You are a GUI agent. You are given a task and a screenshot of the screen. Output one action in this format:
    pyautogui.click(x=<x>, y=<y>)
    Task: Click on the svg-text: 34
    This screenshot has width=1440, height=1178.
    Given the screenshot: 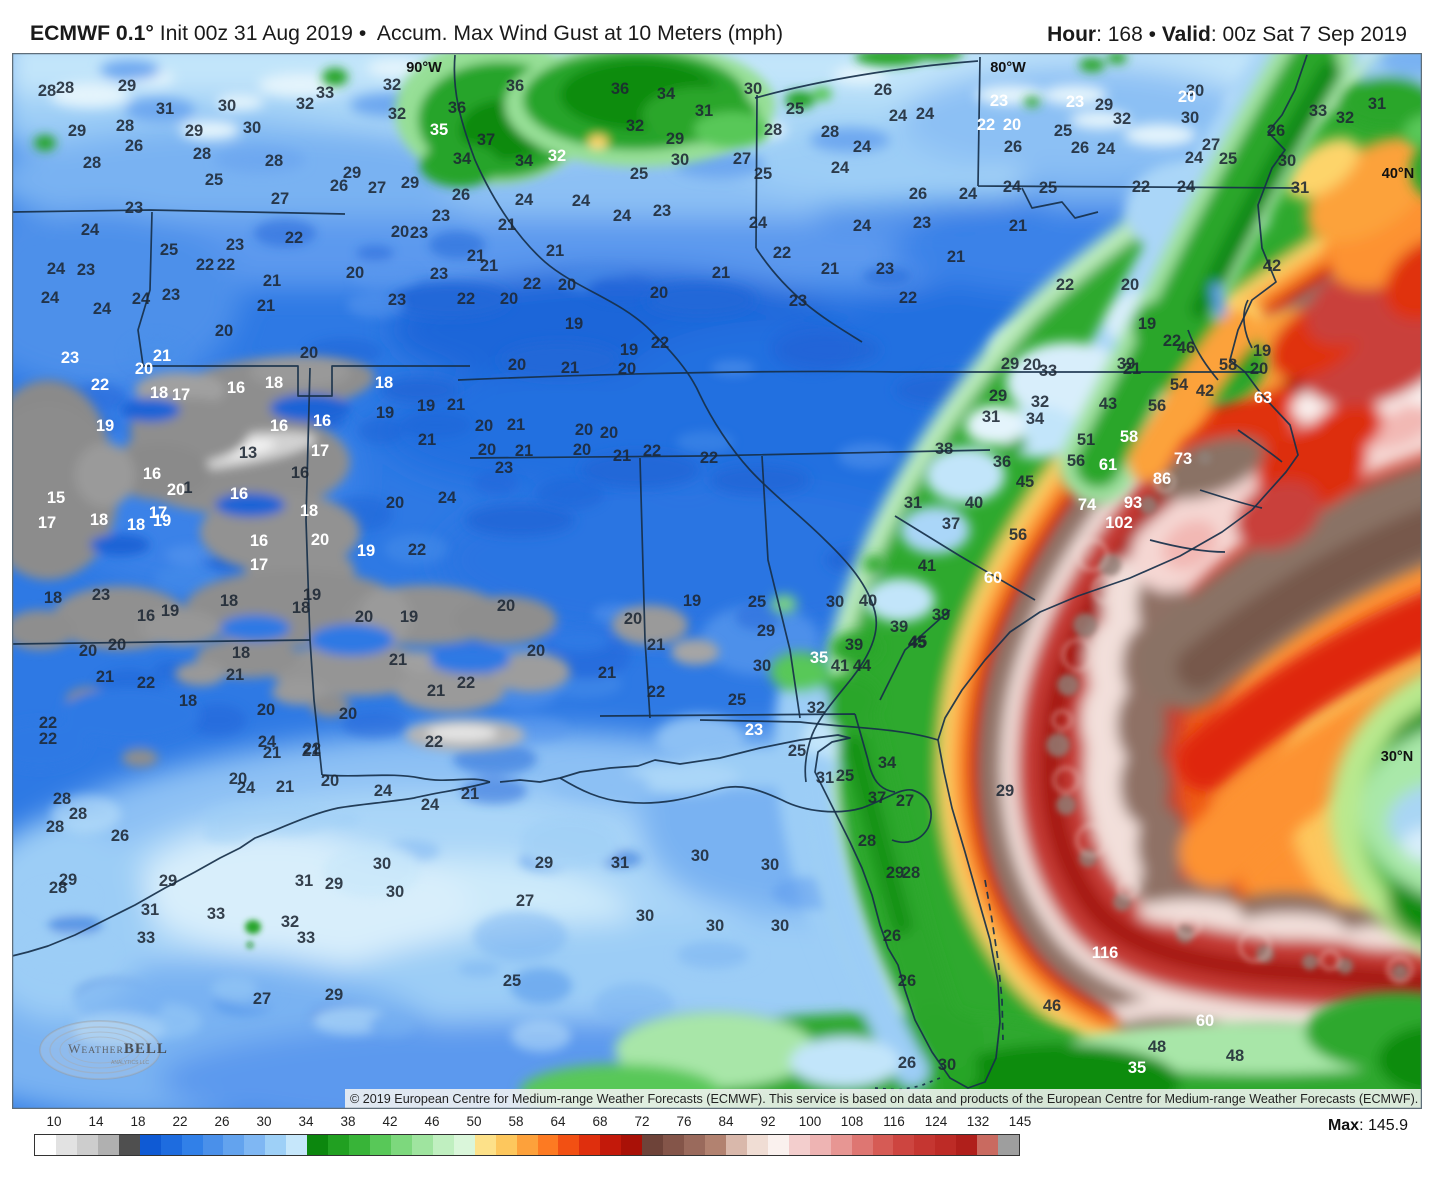 What is the action you would take?
    pyautogui.click(x=1035, y=419)
    